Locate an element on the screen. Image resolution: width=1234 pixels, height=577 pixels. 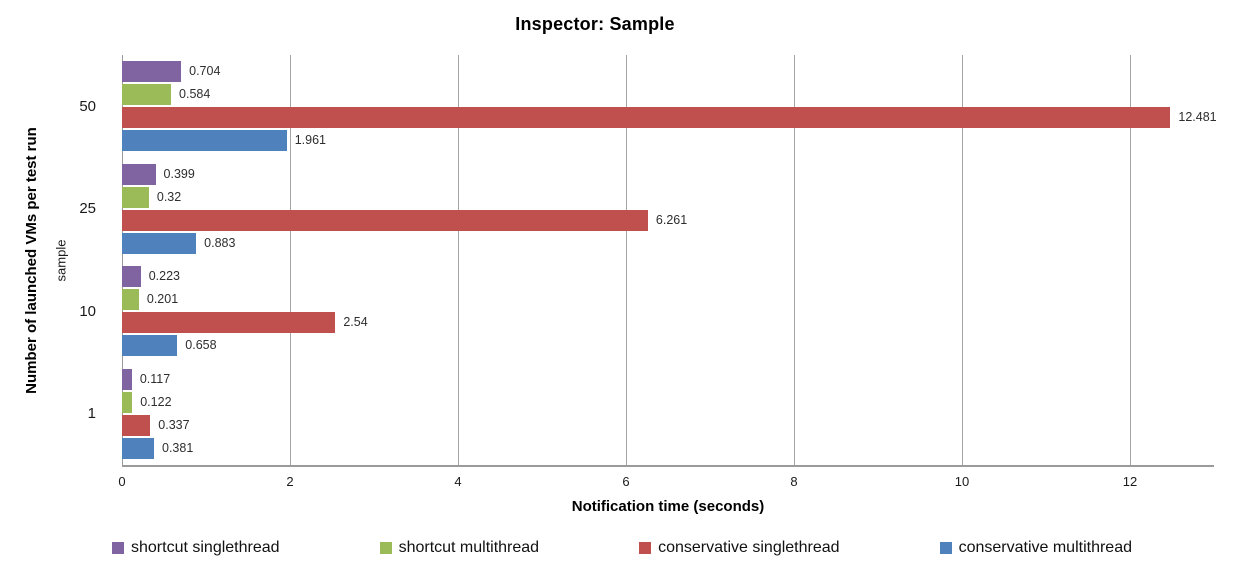
category-label-1: 1 is located at coordinates (91, 414).